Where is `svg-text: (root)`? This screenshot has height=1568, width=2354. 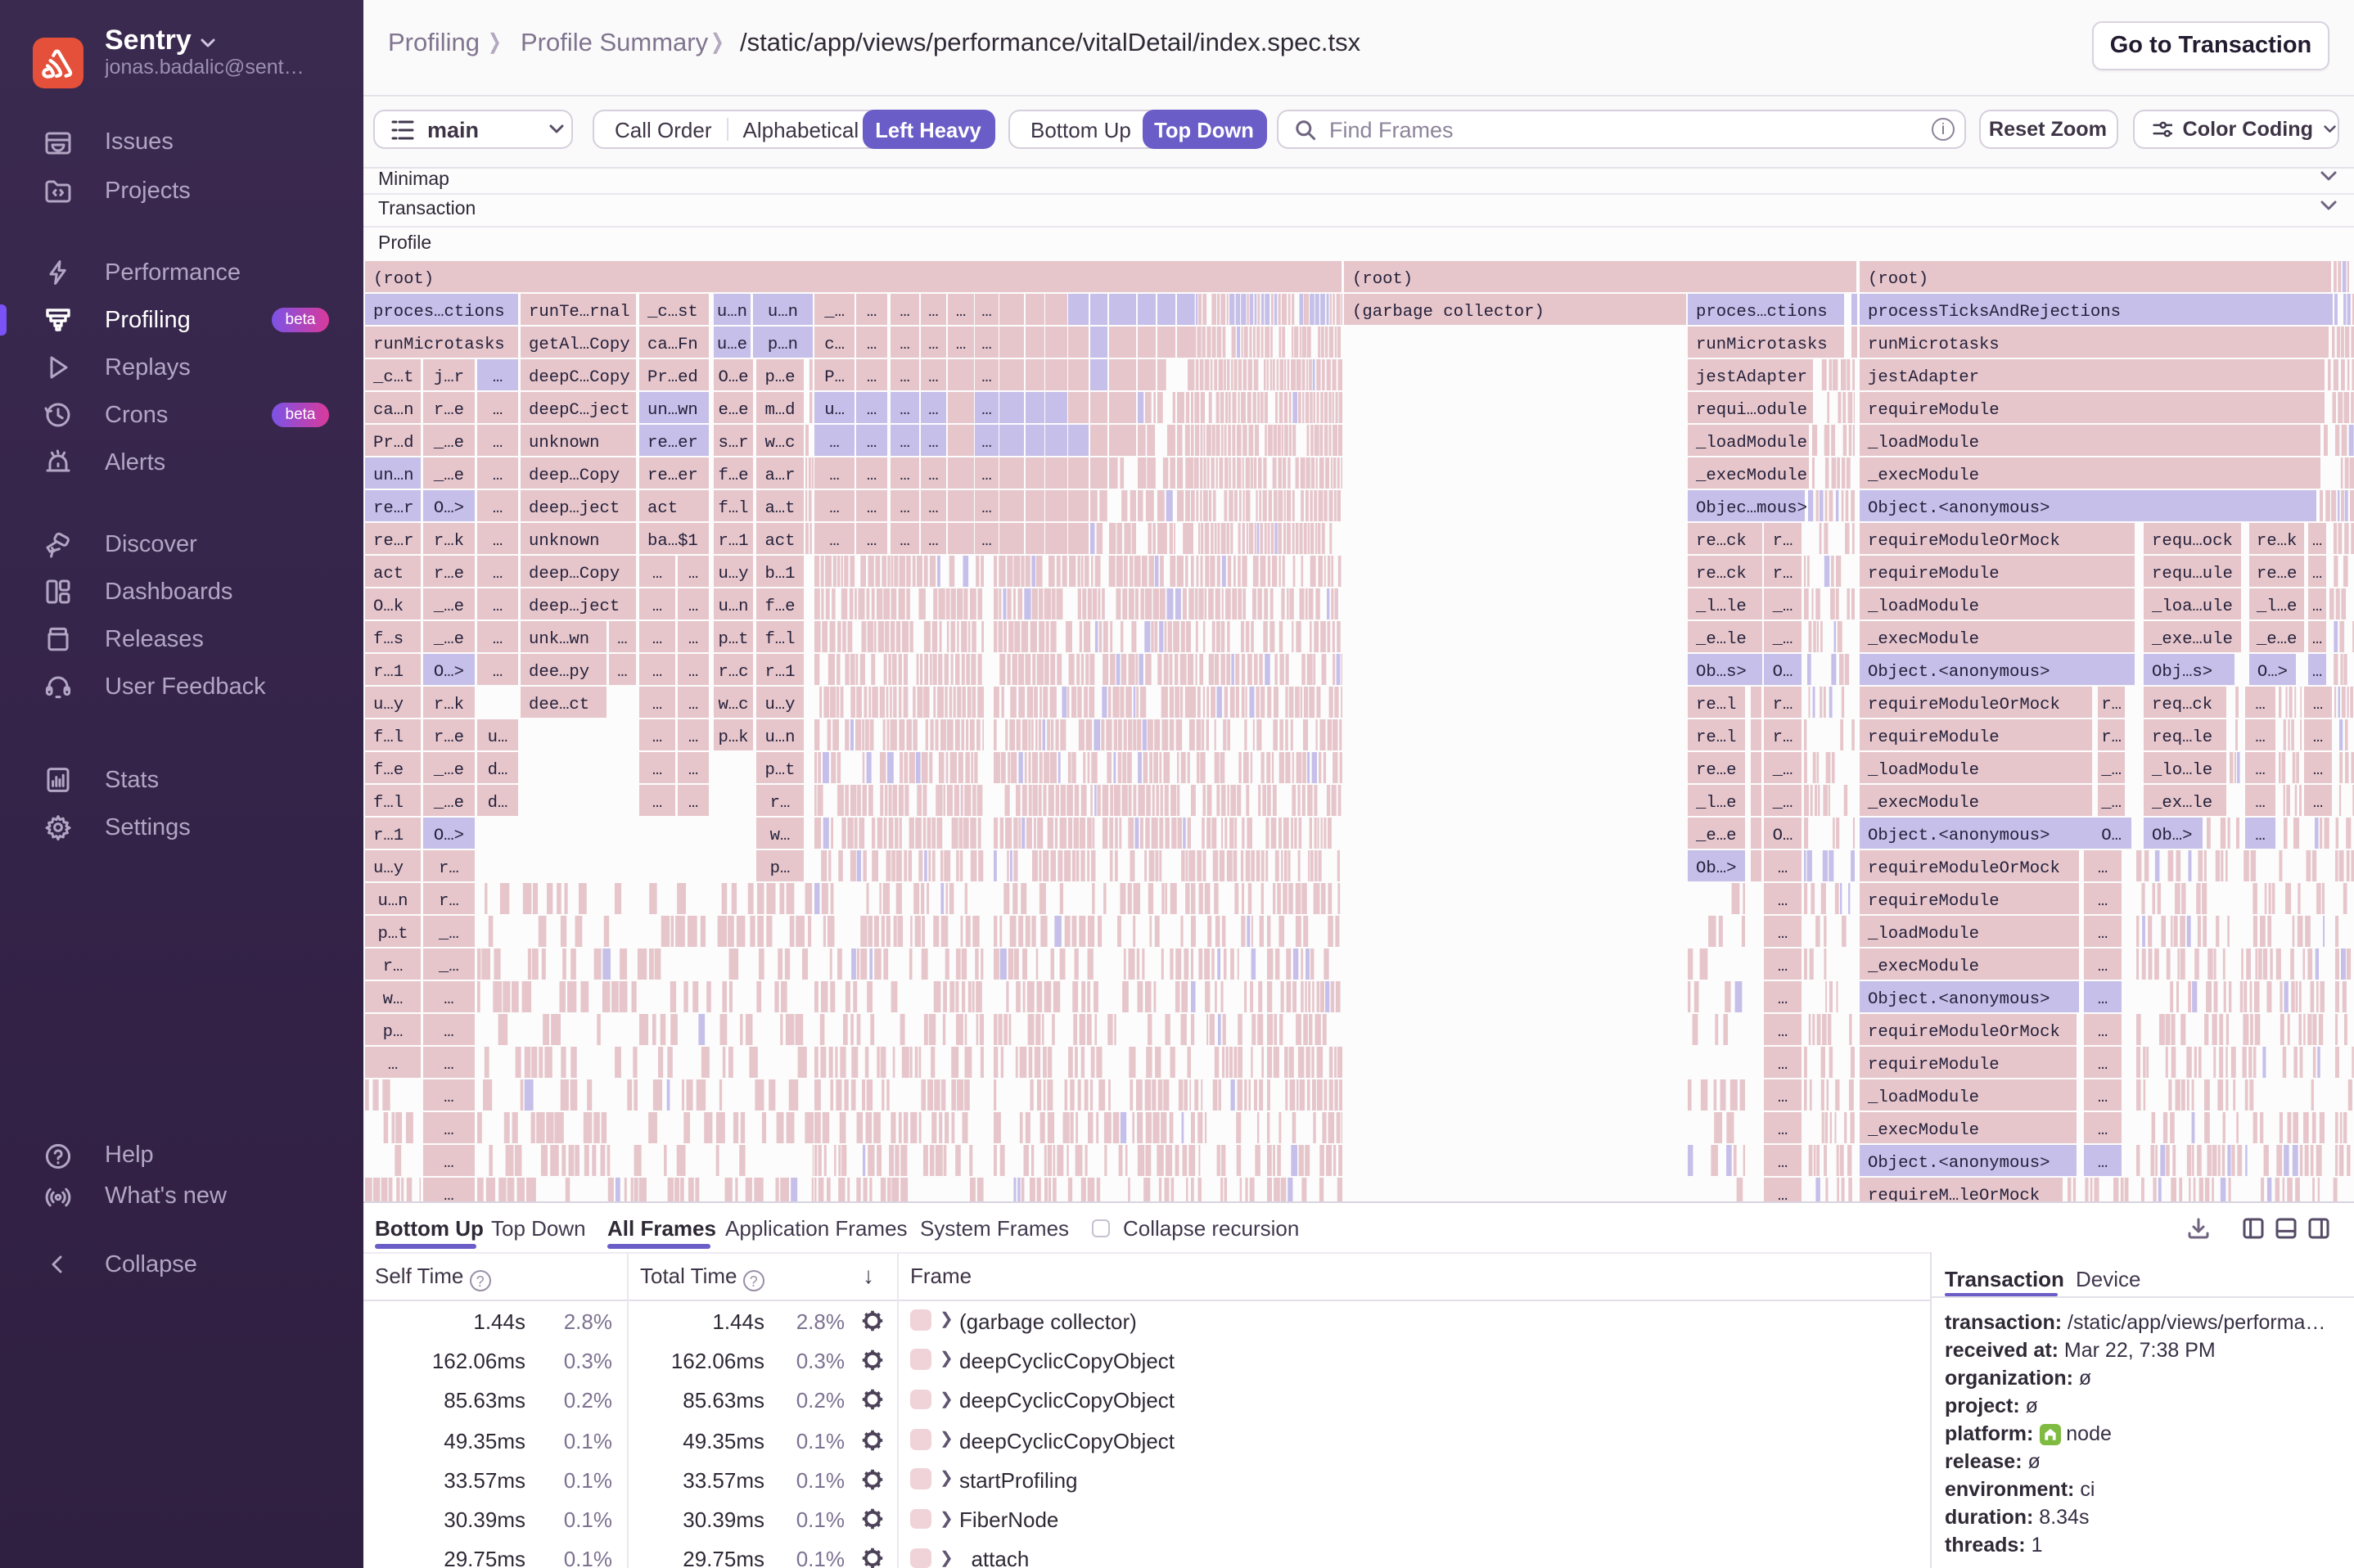 svg-text: (root) is located at coordinates (1382, 279).